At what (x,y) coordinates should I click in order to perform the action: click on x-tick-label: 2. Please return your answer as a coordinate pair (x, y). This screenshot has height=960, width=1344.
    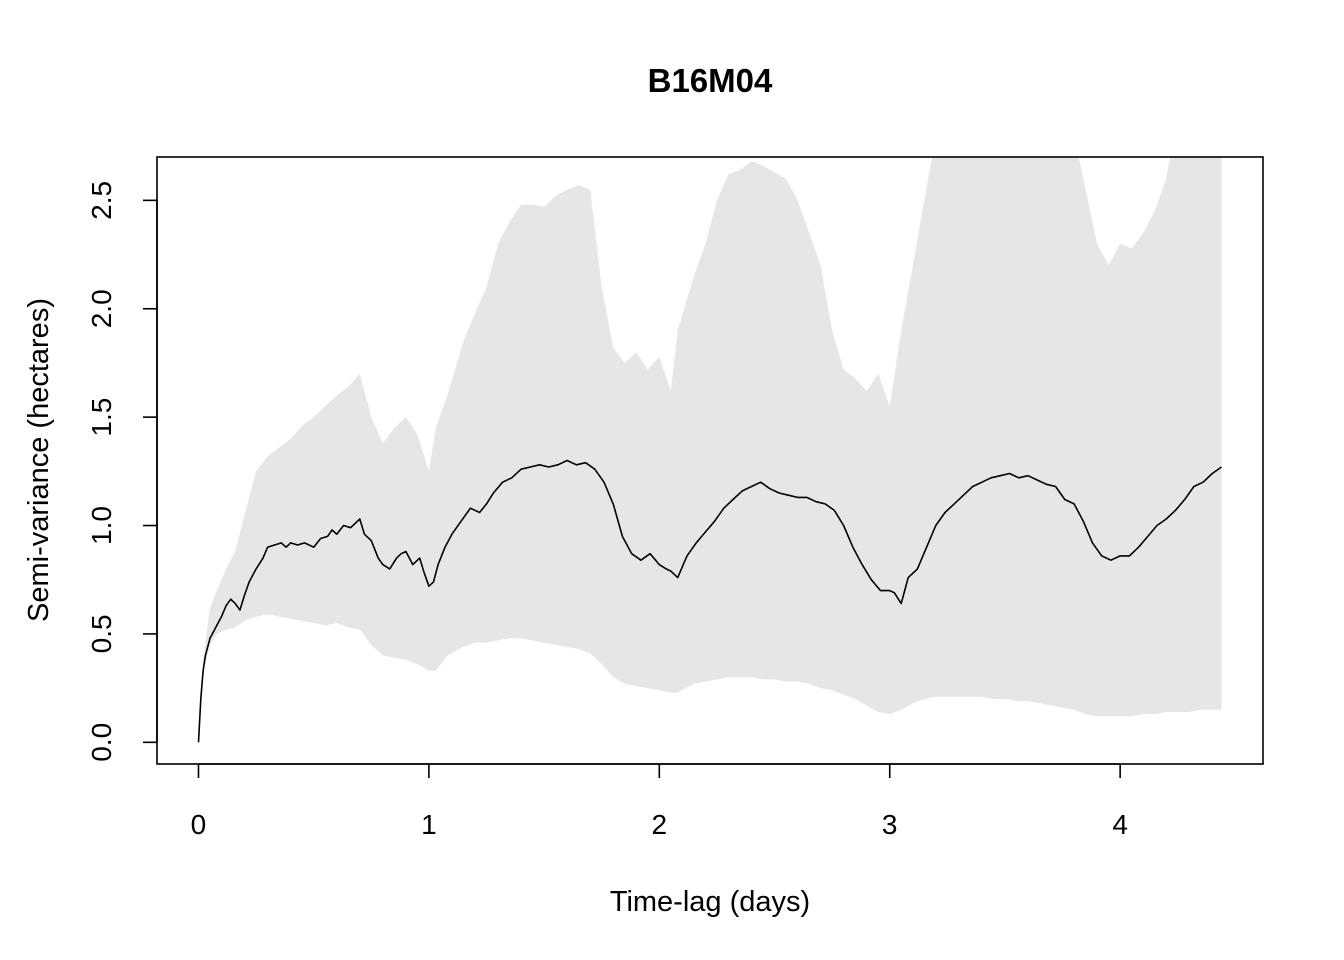
    Looking at the image, I should click on (660, 824).